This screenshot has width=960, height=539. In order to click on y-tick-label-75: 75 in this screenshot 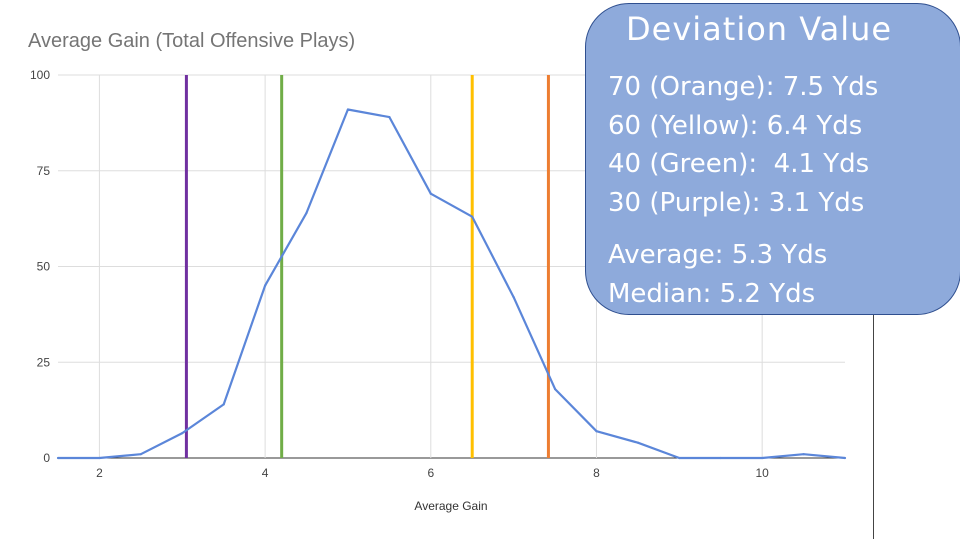, I will do `click(44, 171)`.